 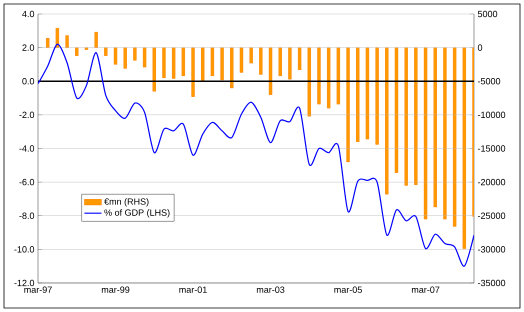 What do you see at coordinates (26, 182) in the screenshot?
I see `y-tick-label: -6.0` at bounding box center [26, 182].